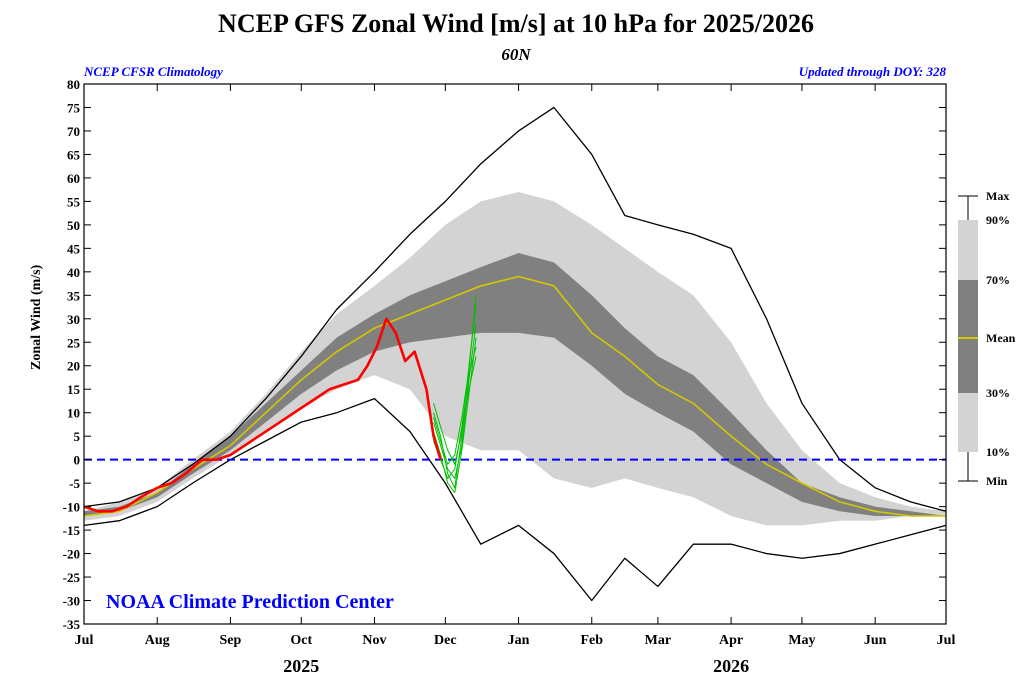 This screenshot has width=1027, height=679. I want to click on legend-dark, so click(968, 336).